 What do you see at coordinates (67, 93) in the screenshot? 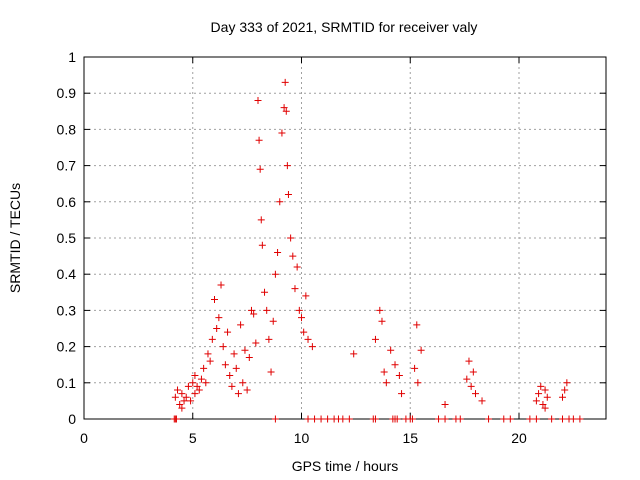
I see `y-tick-label: 0.9` at bounding box center [67, 93].